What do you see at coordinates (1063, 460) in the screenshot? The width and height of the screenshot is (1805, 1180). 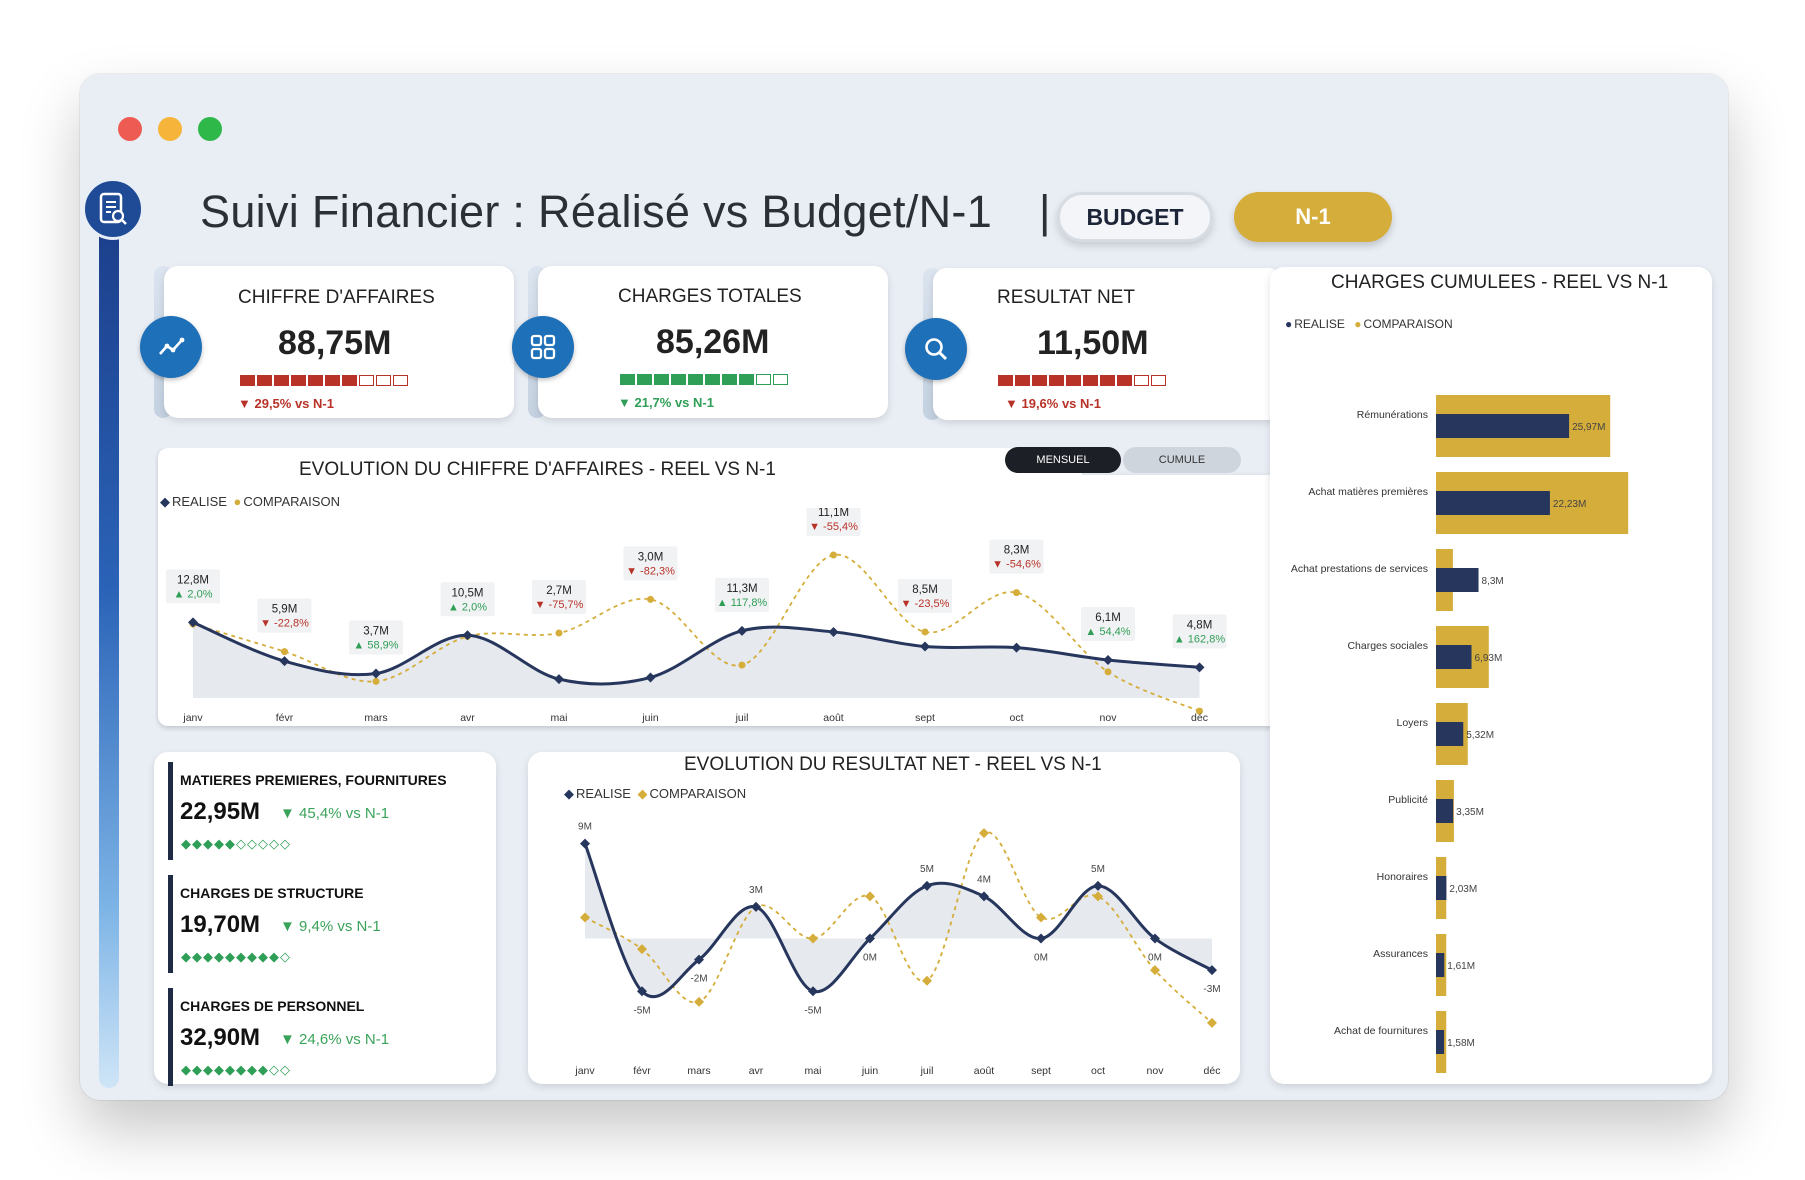 I see `toggle-mensuel: MENSUEL` at bounding box center [1063, 460].